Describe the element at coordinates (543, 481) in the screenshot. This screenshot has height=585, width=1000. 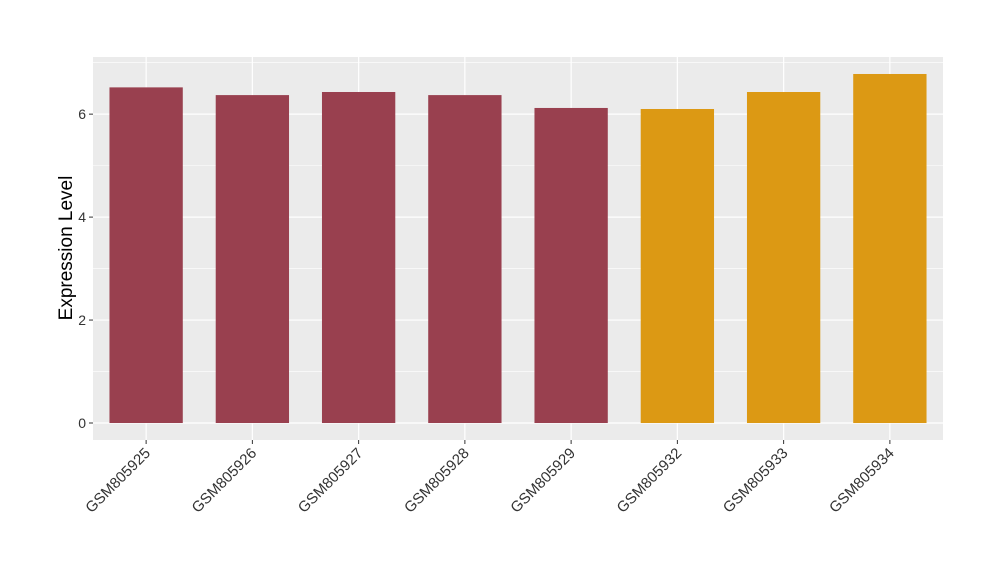
I see `x-tick-label: GSM805929` at that location.